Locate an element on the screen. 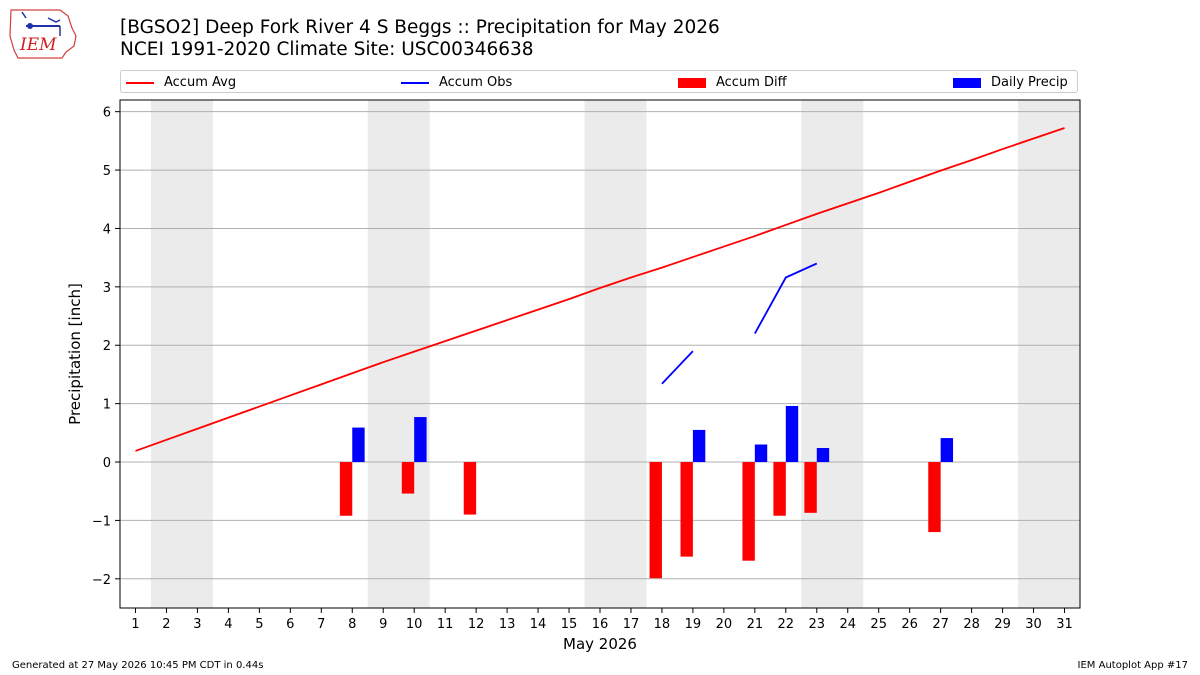  x-tick-label: 22 is located at coordinates (786, 624).